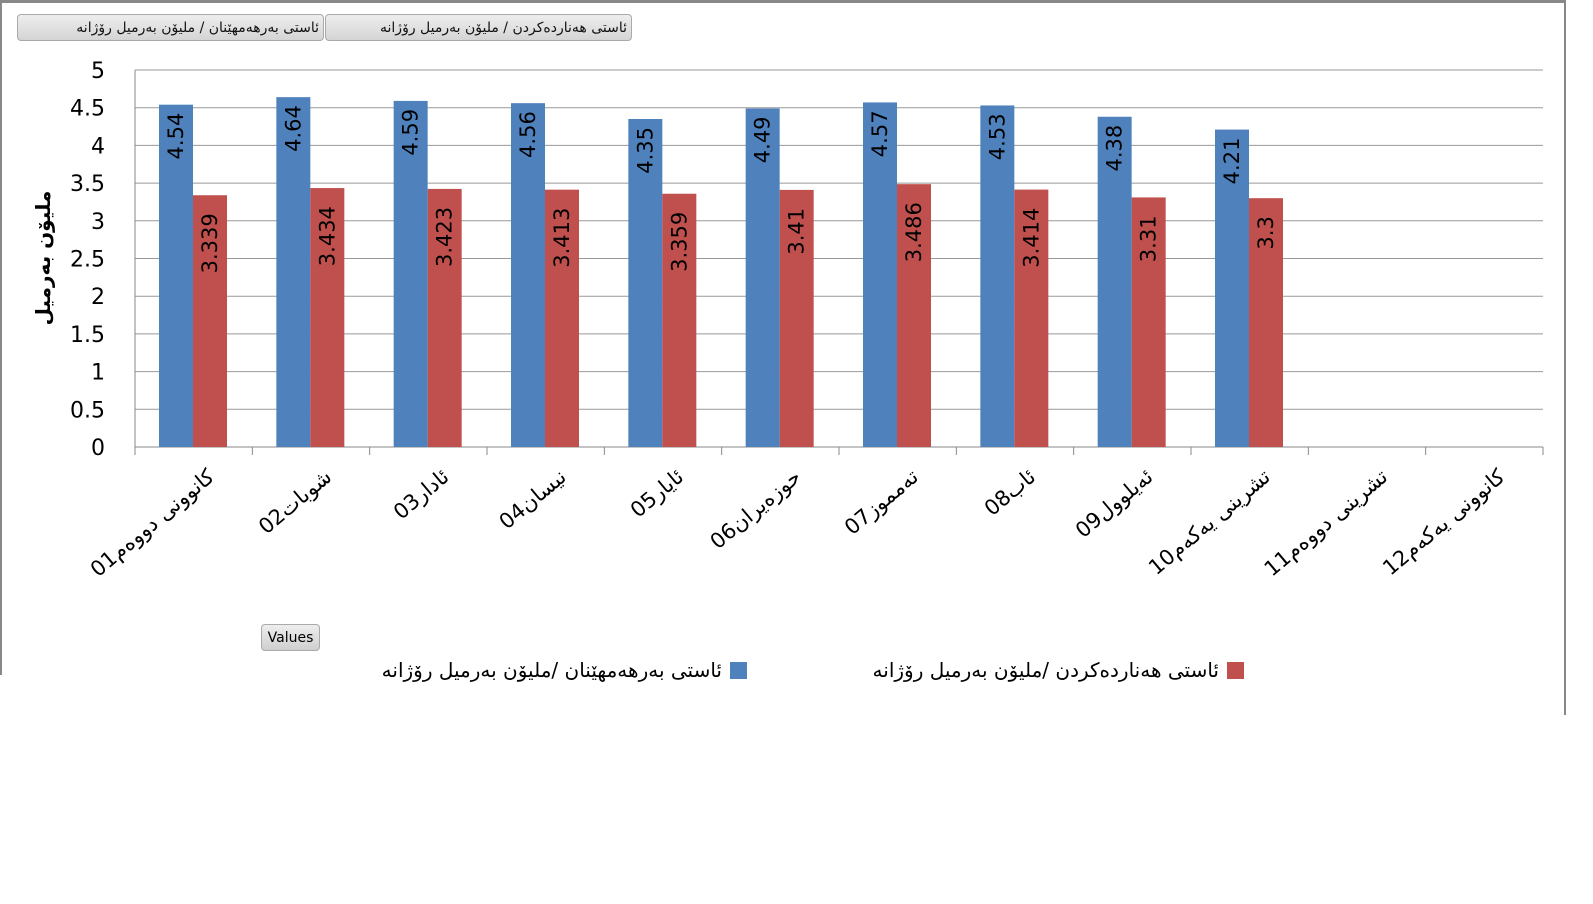 The image size is (1593, 904). What do you see at coordinates (1235, 670) in the screenshot?
I see `legend-swatch-red` at bounding box center [1235, 670].